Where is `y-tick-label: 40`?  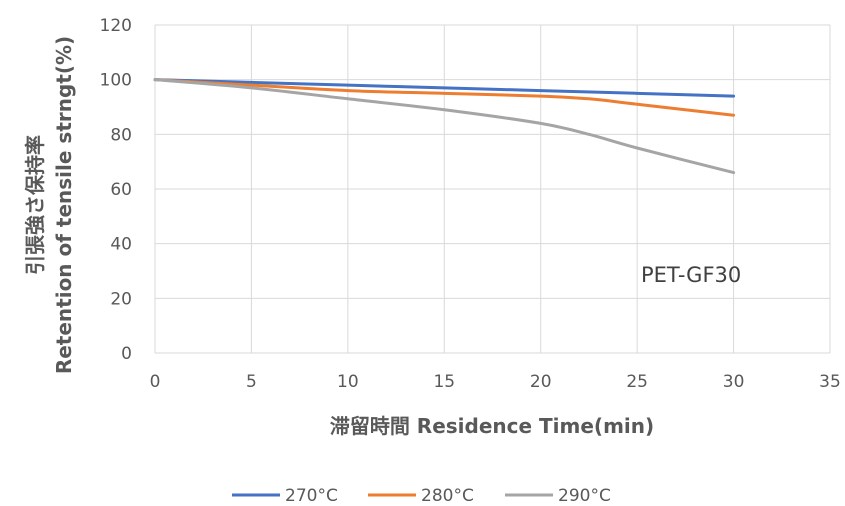 y-tick-label: 40 is located at coordinates (121, 245).